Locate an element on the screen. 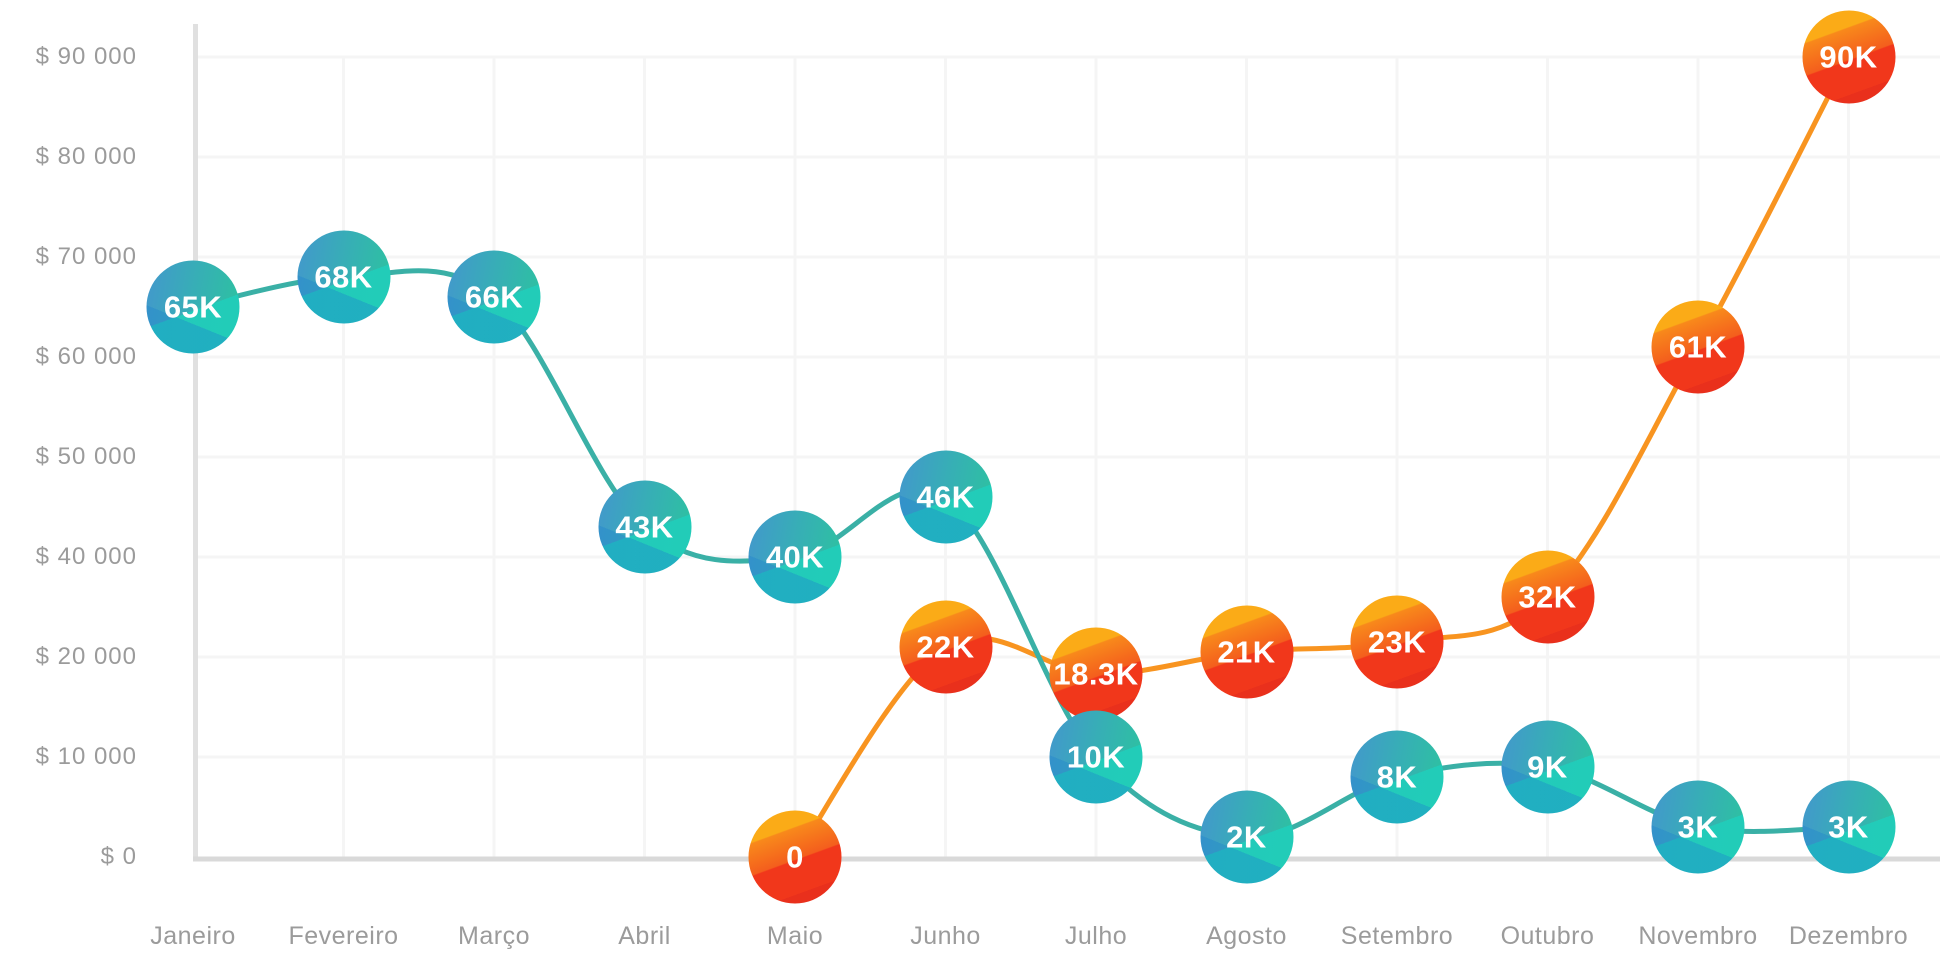 The image size is (1947, 977). data-point-18-3k: 18.3K is located at coordinates (1096, 674).